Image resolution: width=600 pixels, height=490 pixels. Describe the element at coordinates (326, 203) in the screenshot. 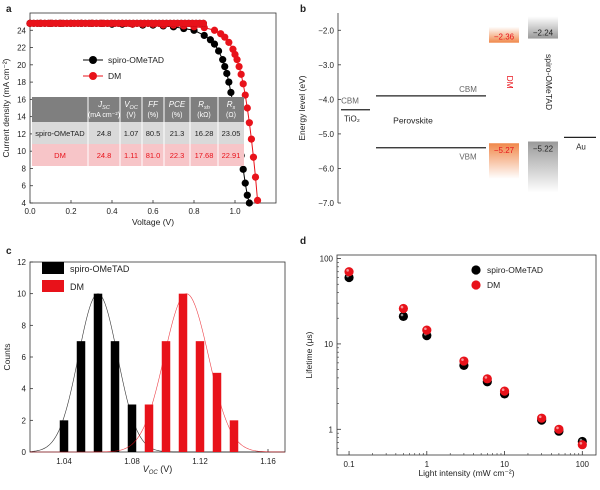

I see `panel-b-ytick-label: −7.0` at that location.